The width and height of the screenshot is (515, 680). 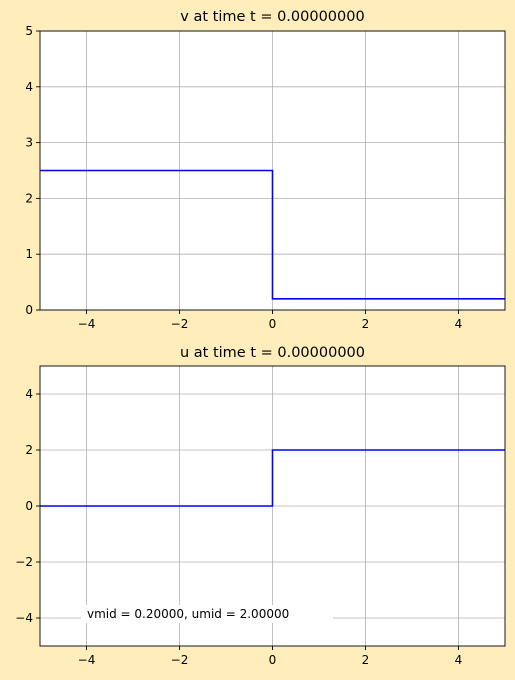 What do you see at coordinates (272, 353) in the screenshot?
I see `panel-title: u at time t = 0.00000000` at bounding box center [272, 353].